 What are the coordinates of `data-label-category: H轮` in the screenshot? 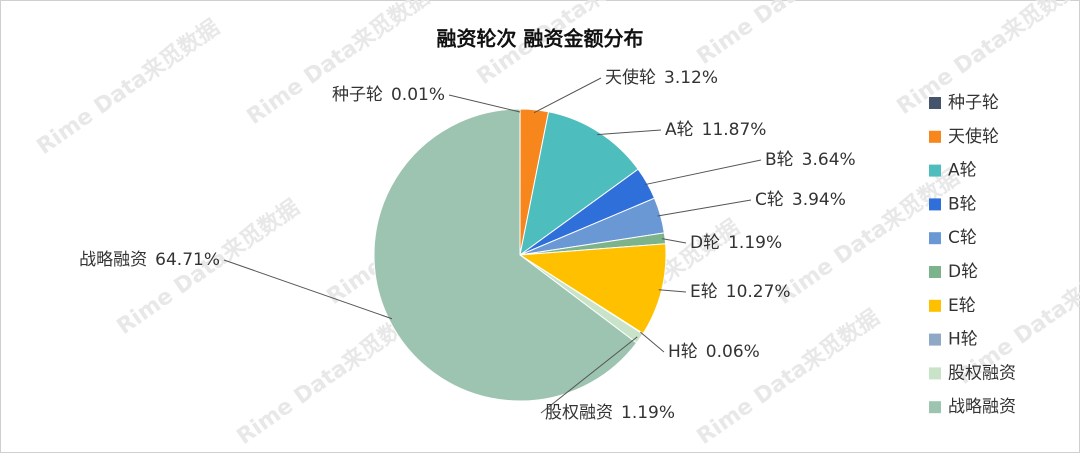 It's located at (683, 352).